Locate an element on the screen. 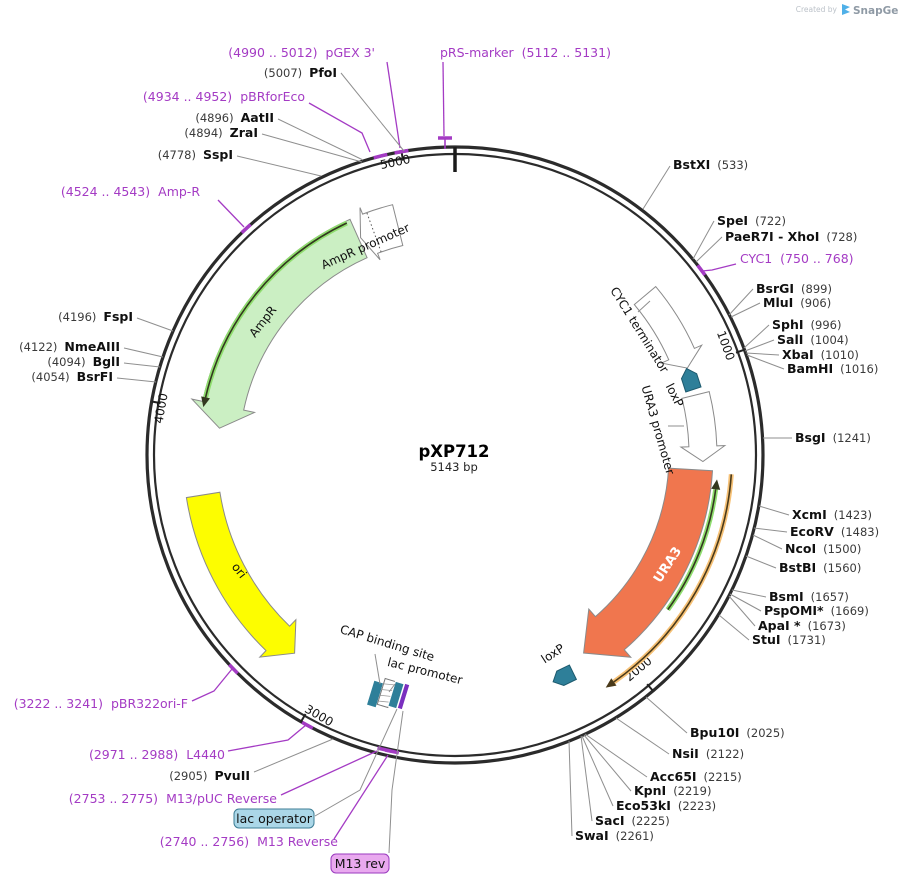  enzyme-label-bpu10i: Bpu10I (2025) is located at coordinates (737, 732).